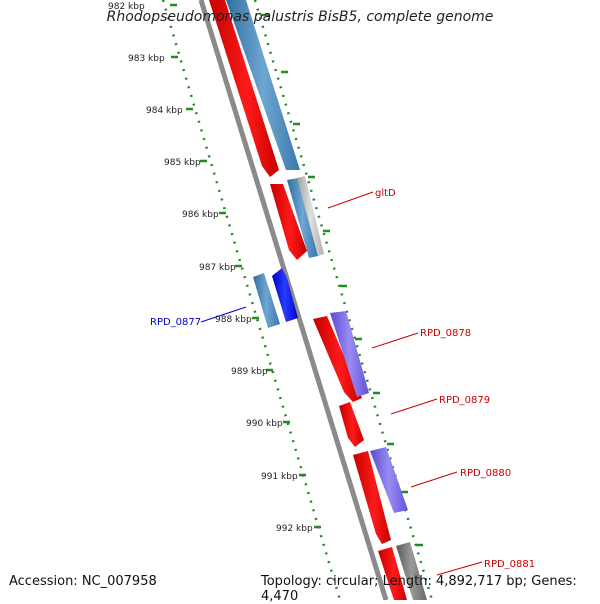  Describe the element at coordinates (385, 193) in the screenshot. I see `gene-label-gltd: gltD` at that location.